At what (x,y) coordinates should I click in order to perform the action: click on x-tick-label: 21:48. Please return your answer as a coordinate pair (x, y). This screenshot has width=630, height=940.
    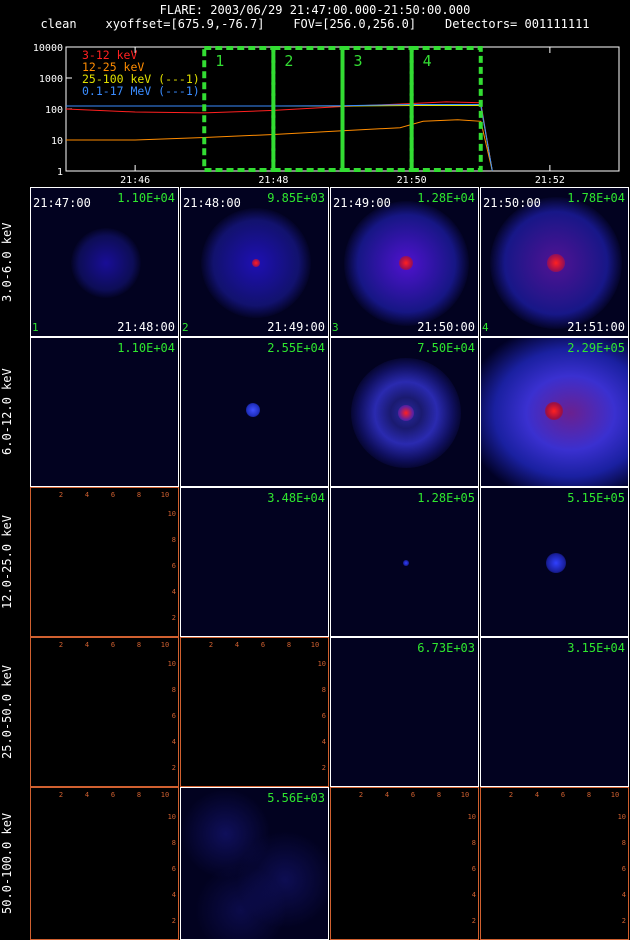
    Looking at the image, I should click on (273, 180).